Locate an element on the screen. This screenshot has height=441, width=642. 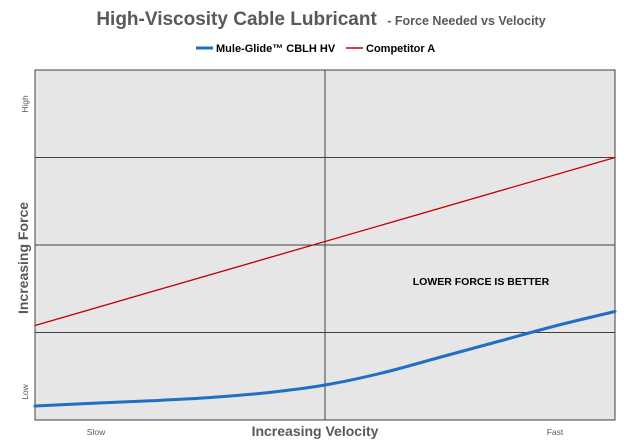
annotation-lower-force: LOWER FORCE IS BETTER is located at coordinates (481, 282).